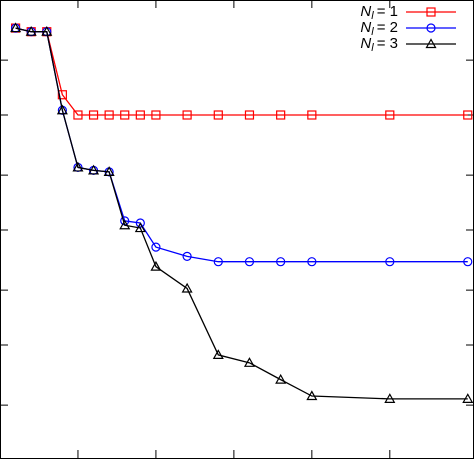 This screenshot has width=474, height=461. I want to click on legend-name: = 3, so click(387, 43).